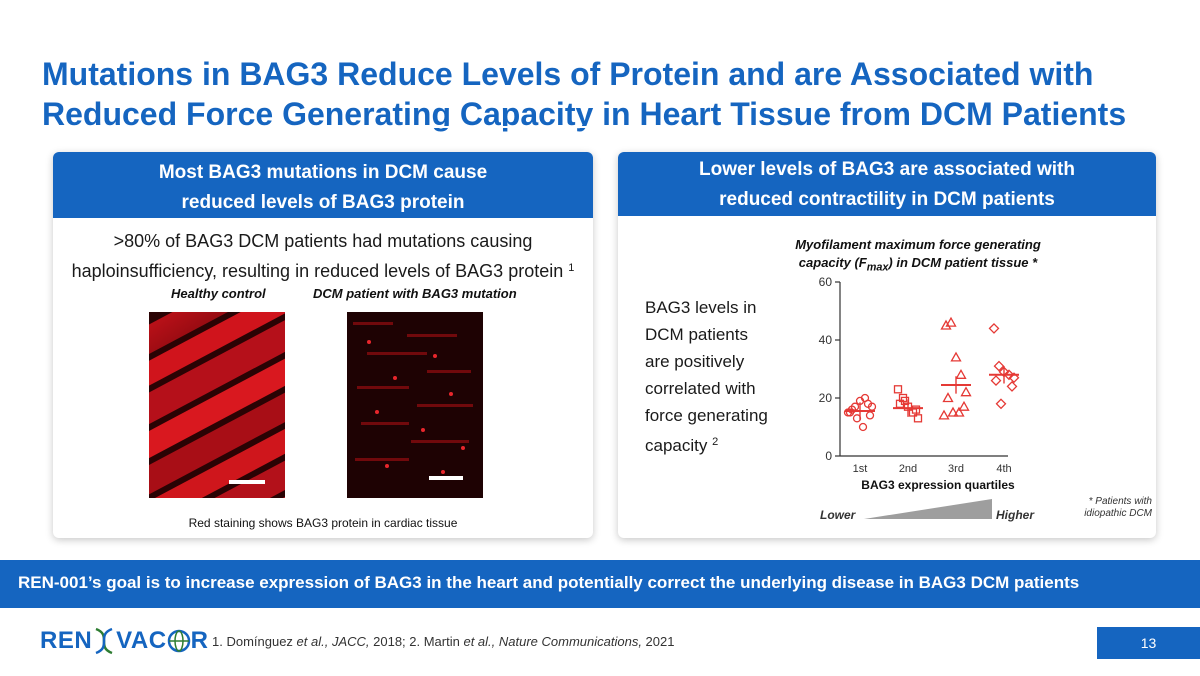 This screenshot has height=676, width=1200. Describe the element at coordinates (571, 268) in the screenshot. I see `lead-ref: 1` at that location.